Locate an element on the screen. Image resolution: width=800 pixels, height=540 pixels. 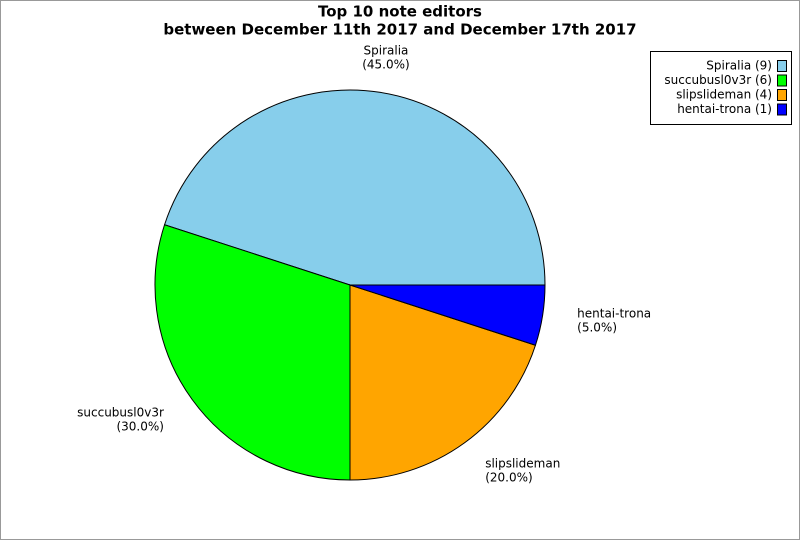
legend-label: succubusl0v3r (6) is located at coordinates (718, 80).